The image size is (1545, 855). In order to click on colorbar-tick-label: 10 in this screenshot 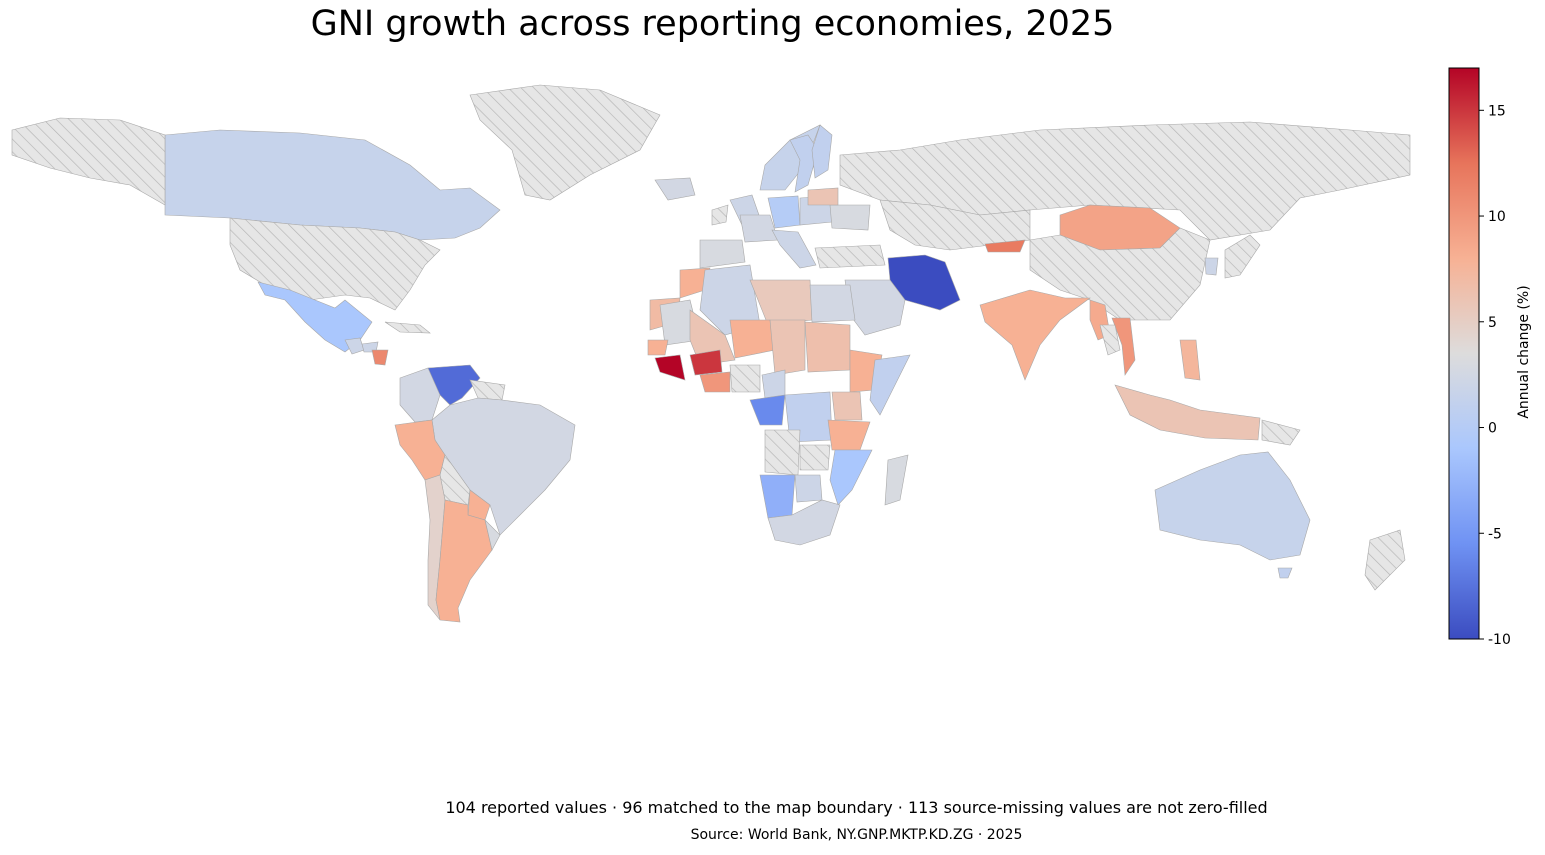, I will do `click(1497, 217)`.